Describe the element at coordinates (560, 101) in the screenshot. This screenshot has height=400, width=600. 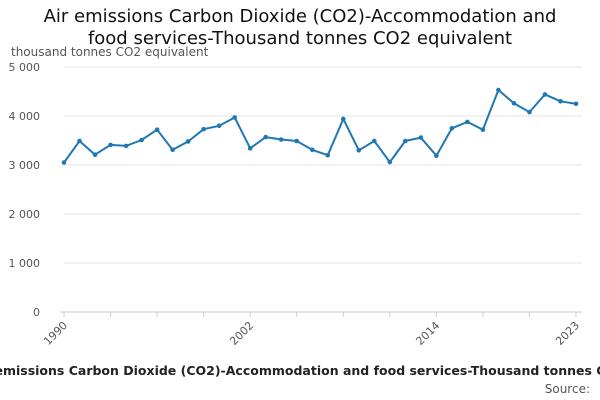
I see `data-point-Q33` at that location.